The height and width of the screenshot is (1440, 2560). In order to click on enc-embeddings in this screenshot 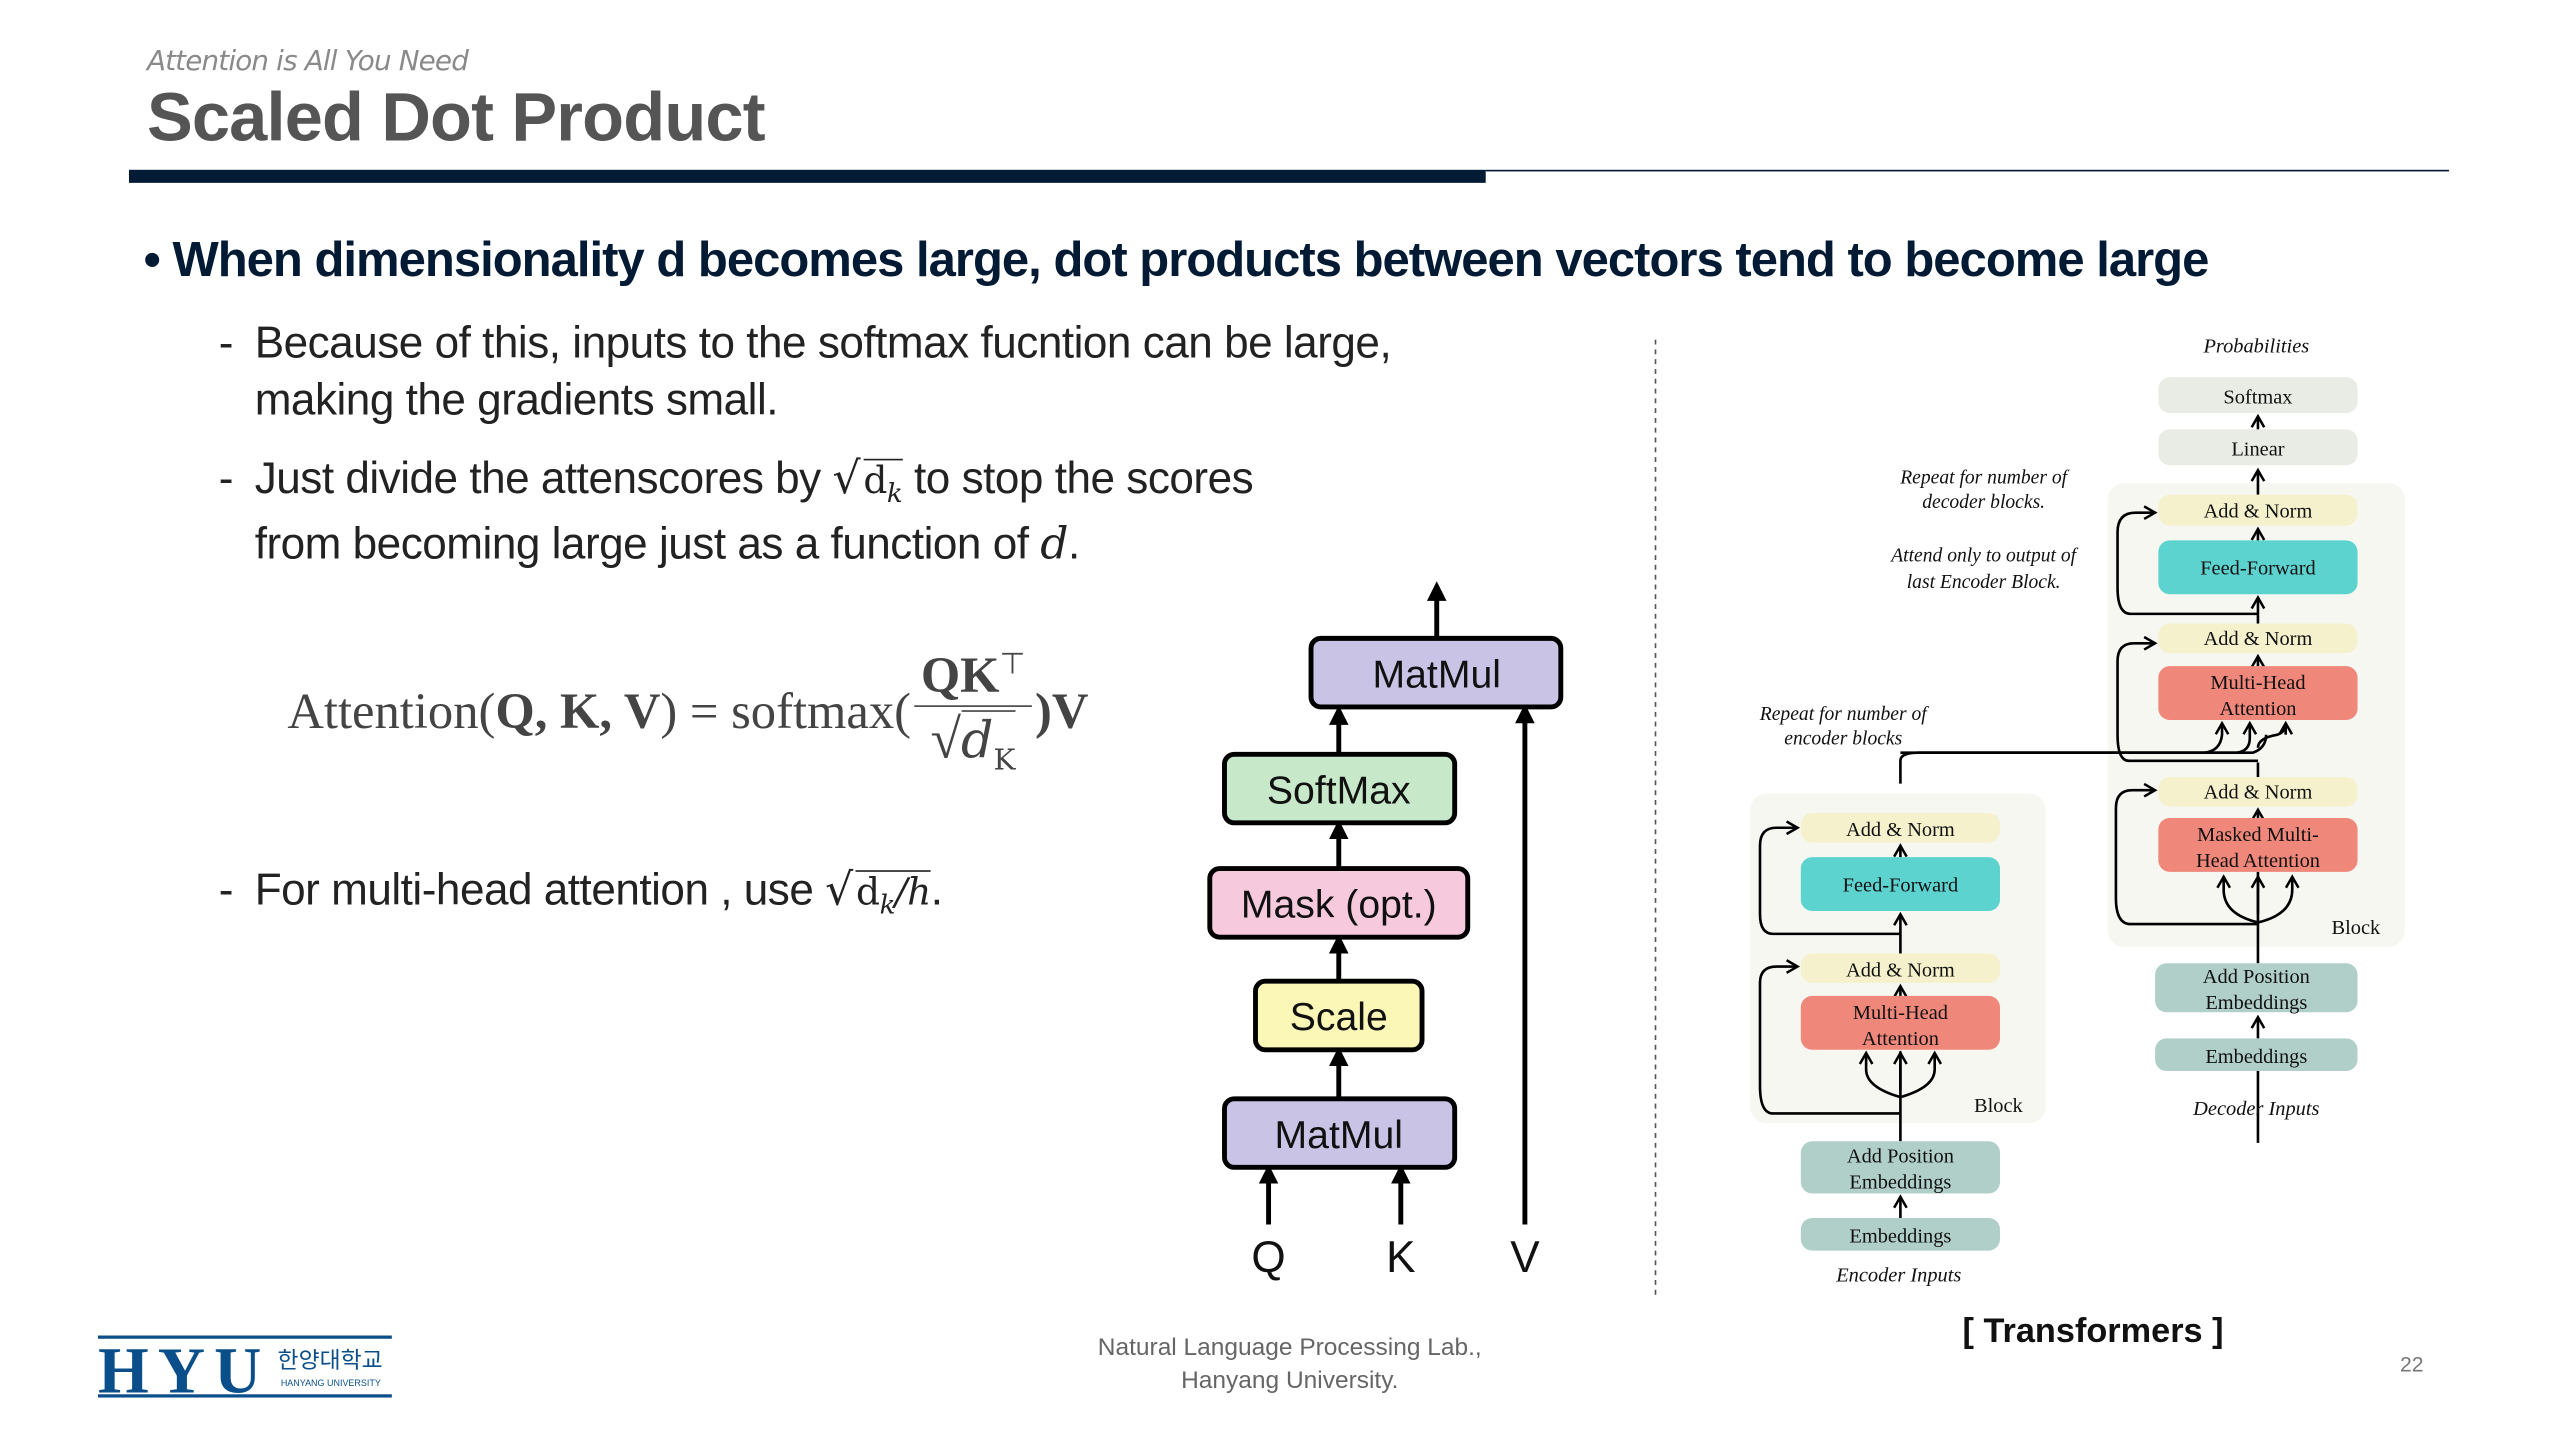, I will do `click(1900, 1234)`.